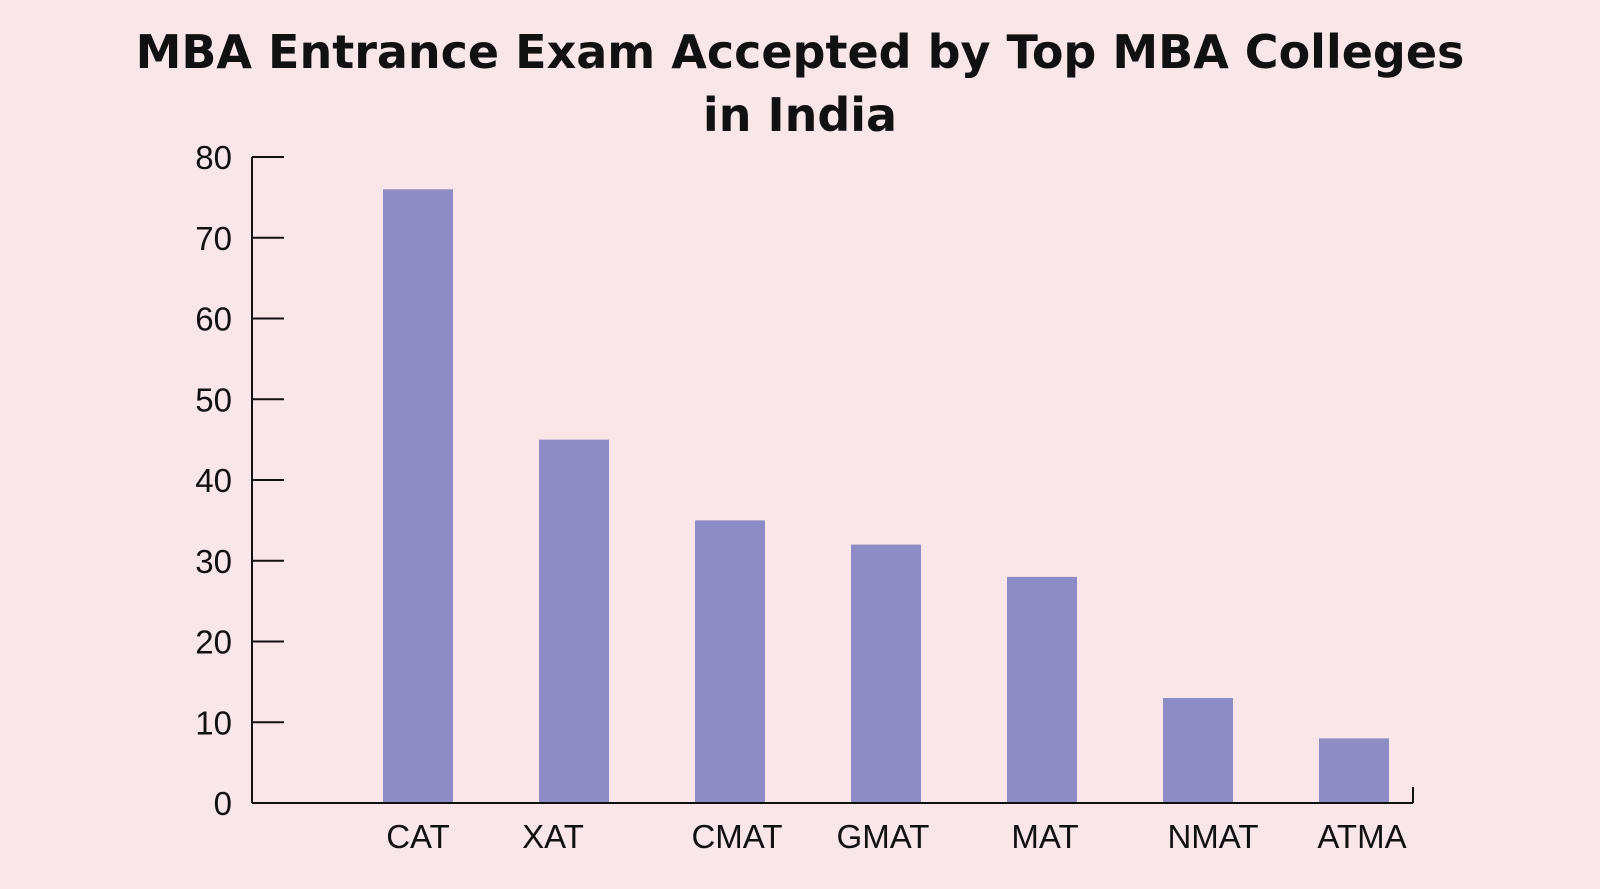  What do you see at coordinates (213, 157) in the screenshot?
I see `y-tick-label: 80` at bounding box center [213, 157].